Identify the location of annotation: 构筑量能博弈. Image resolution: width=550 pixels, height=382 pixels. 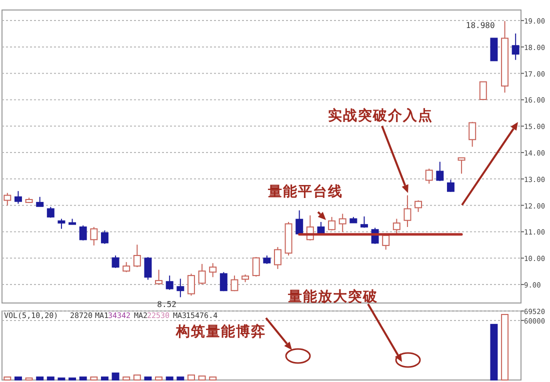
(220, 331).